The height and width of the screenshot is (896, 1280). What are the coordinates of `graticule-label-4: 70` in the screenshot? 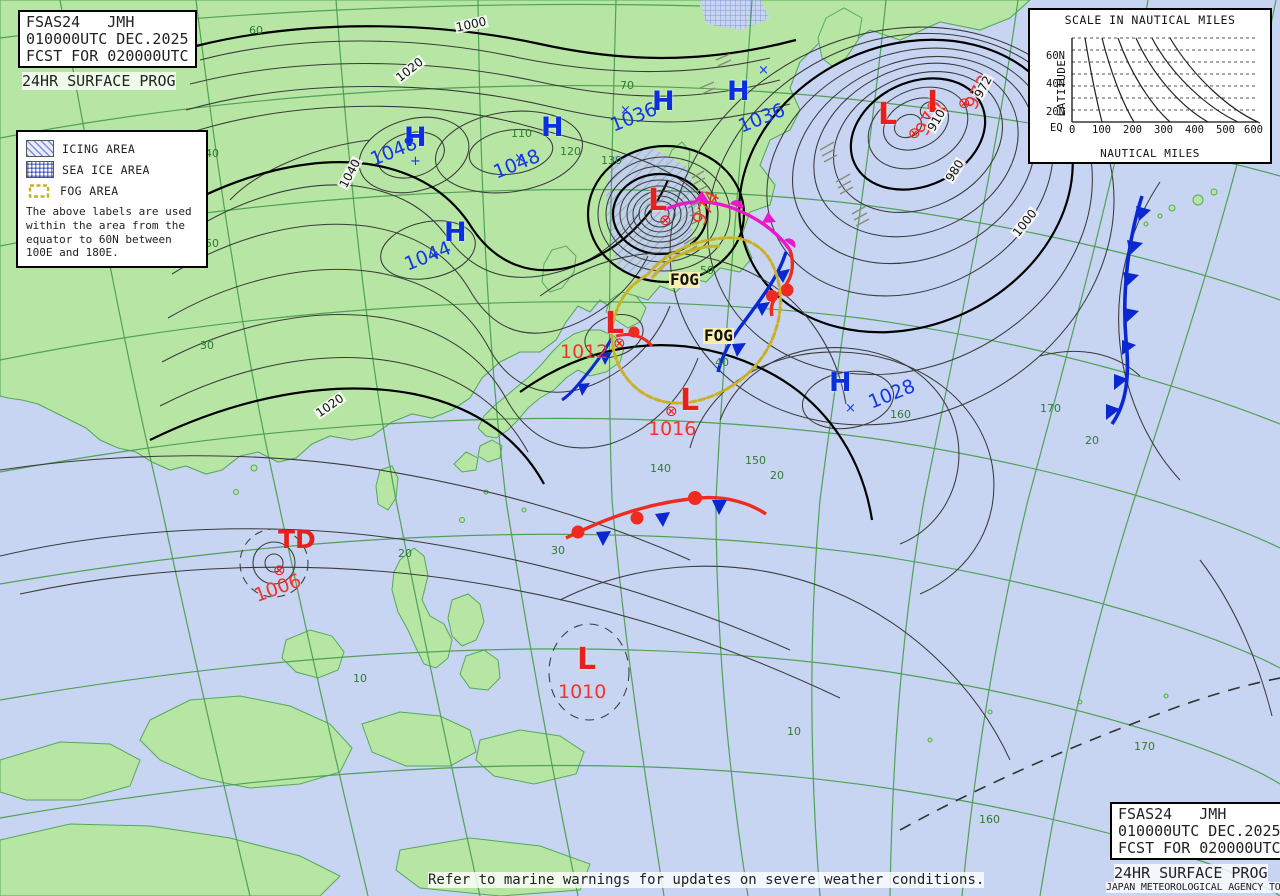 It's located at (627, 85).